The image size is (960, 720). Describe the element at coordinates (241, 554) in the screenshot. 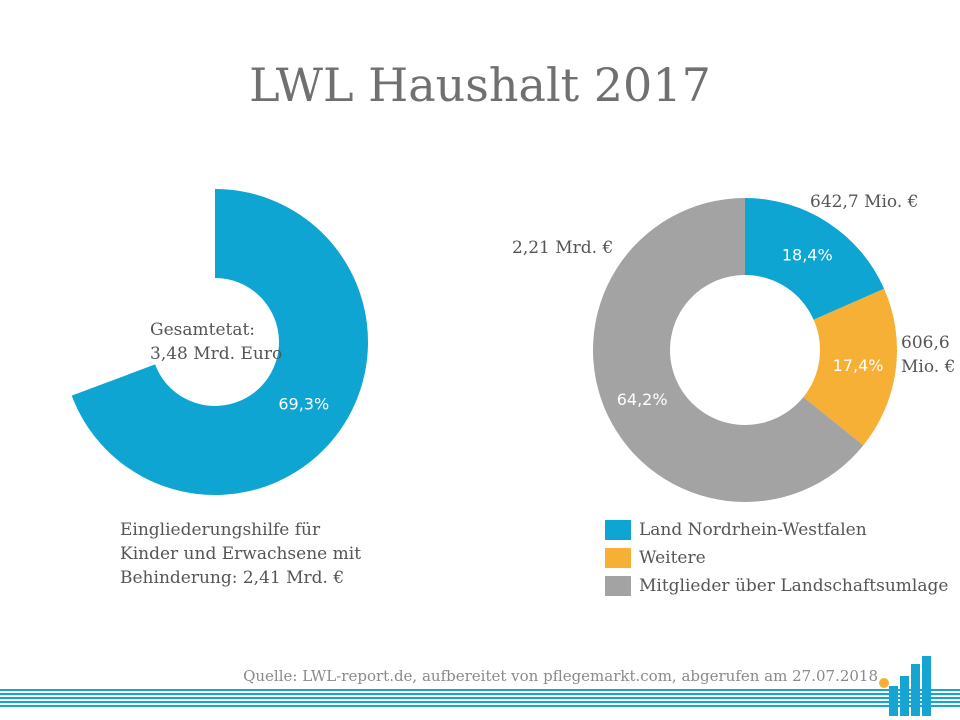

I see `description-line-2: Kinder und Erwachsene mit` at that location.